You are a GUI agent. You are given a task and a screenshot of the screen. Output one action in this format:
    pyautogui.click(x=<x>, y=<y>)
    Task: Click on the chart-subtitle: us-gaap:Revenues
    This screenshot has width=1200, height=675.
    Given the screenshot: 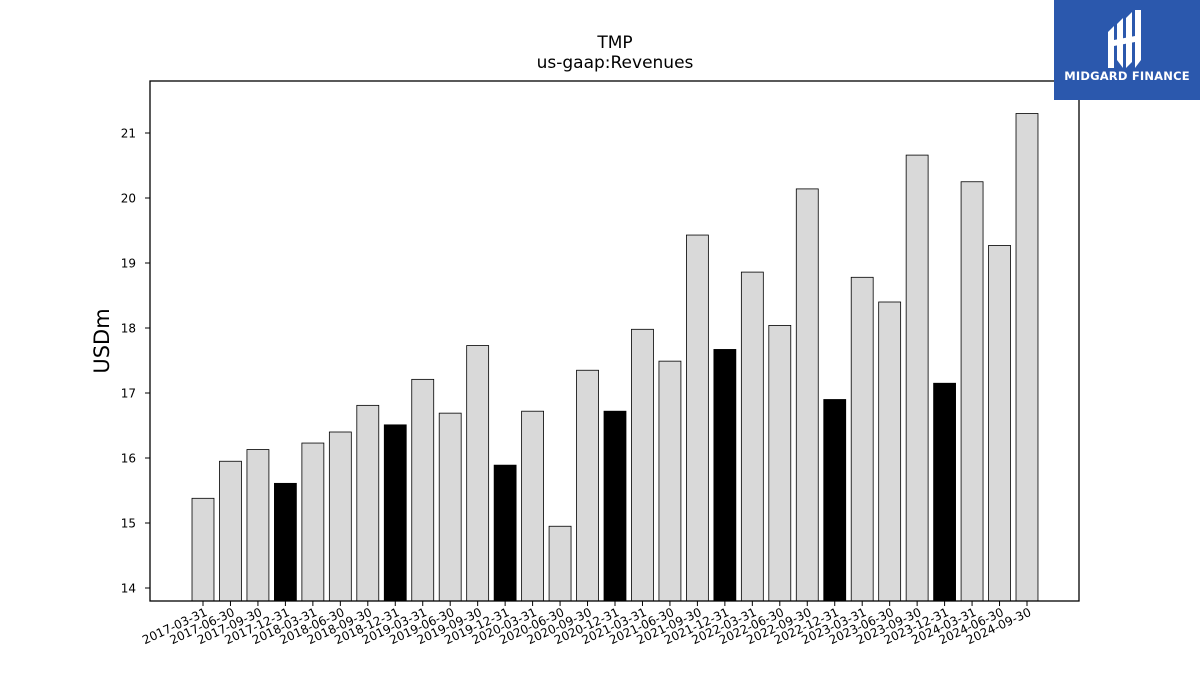 What is the action you would take?
    pyautogui.click(x=615, y=63)
    